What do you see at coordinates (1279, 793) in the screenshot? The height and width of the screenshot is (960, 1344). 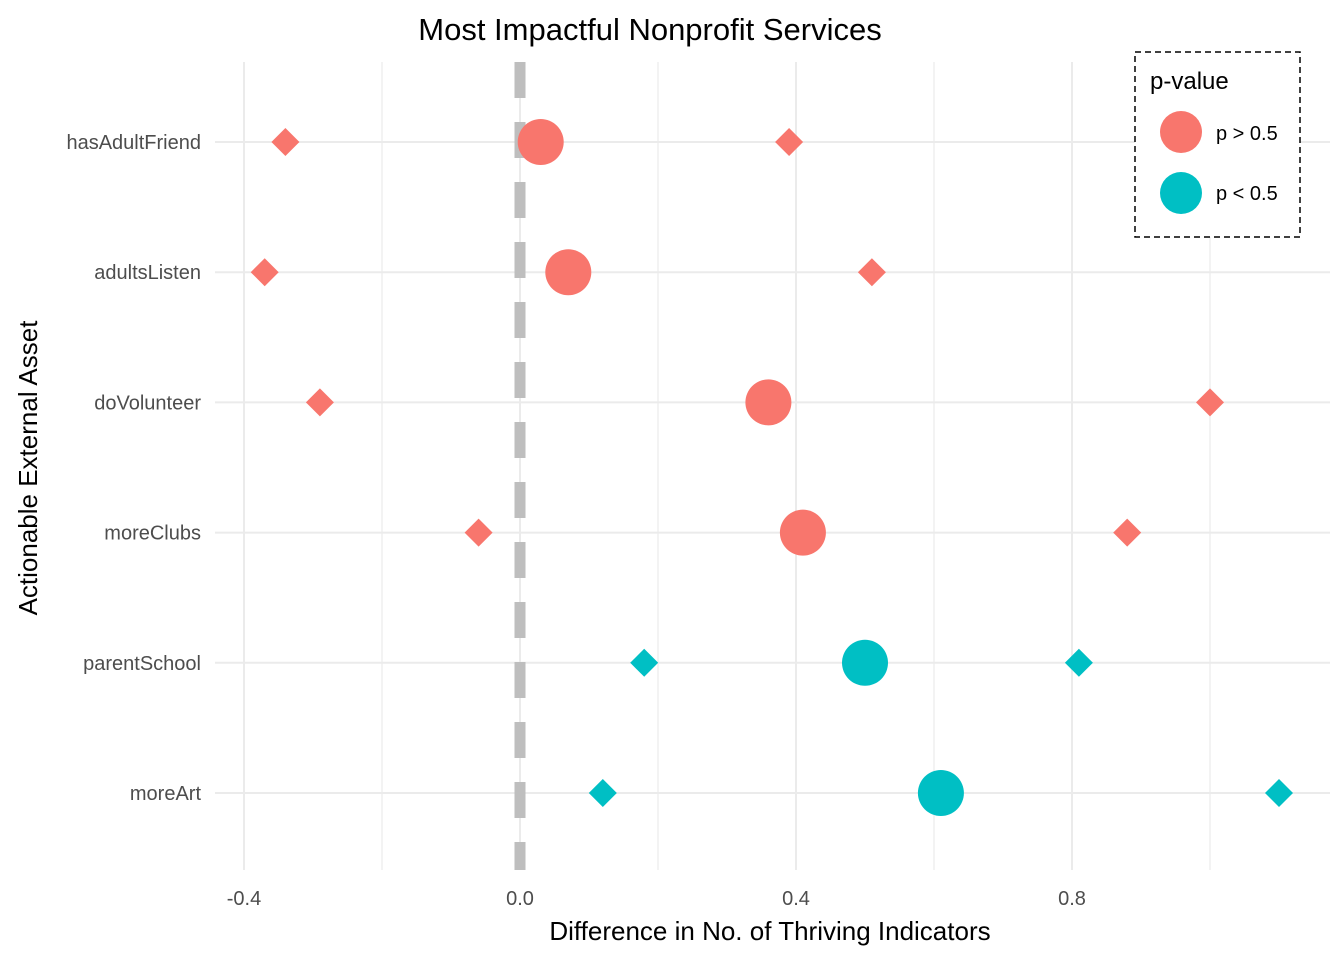 I see `point-upper-moreArt` at bounding box center [1279, 793].